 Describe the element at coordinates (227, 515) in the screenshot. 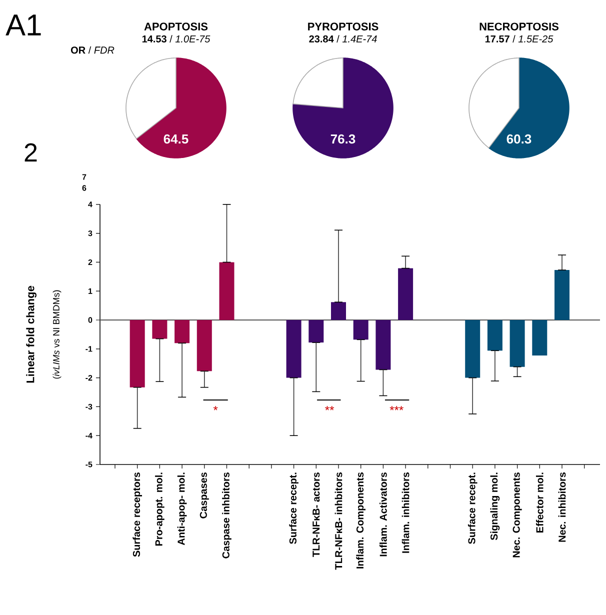

I see `x-tick-label: Caspase inhbitors` at that location.